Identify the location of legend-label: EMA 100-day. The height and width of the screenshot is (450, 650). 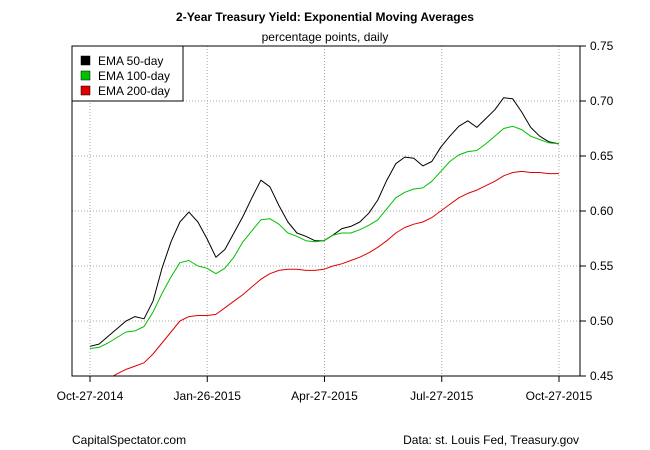
(134, 76).